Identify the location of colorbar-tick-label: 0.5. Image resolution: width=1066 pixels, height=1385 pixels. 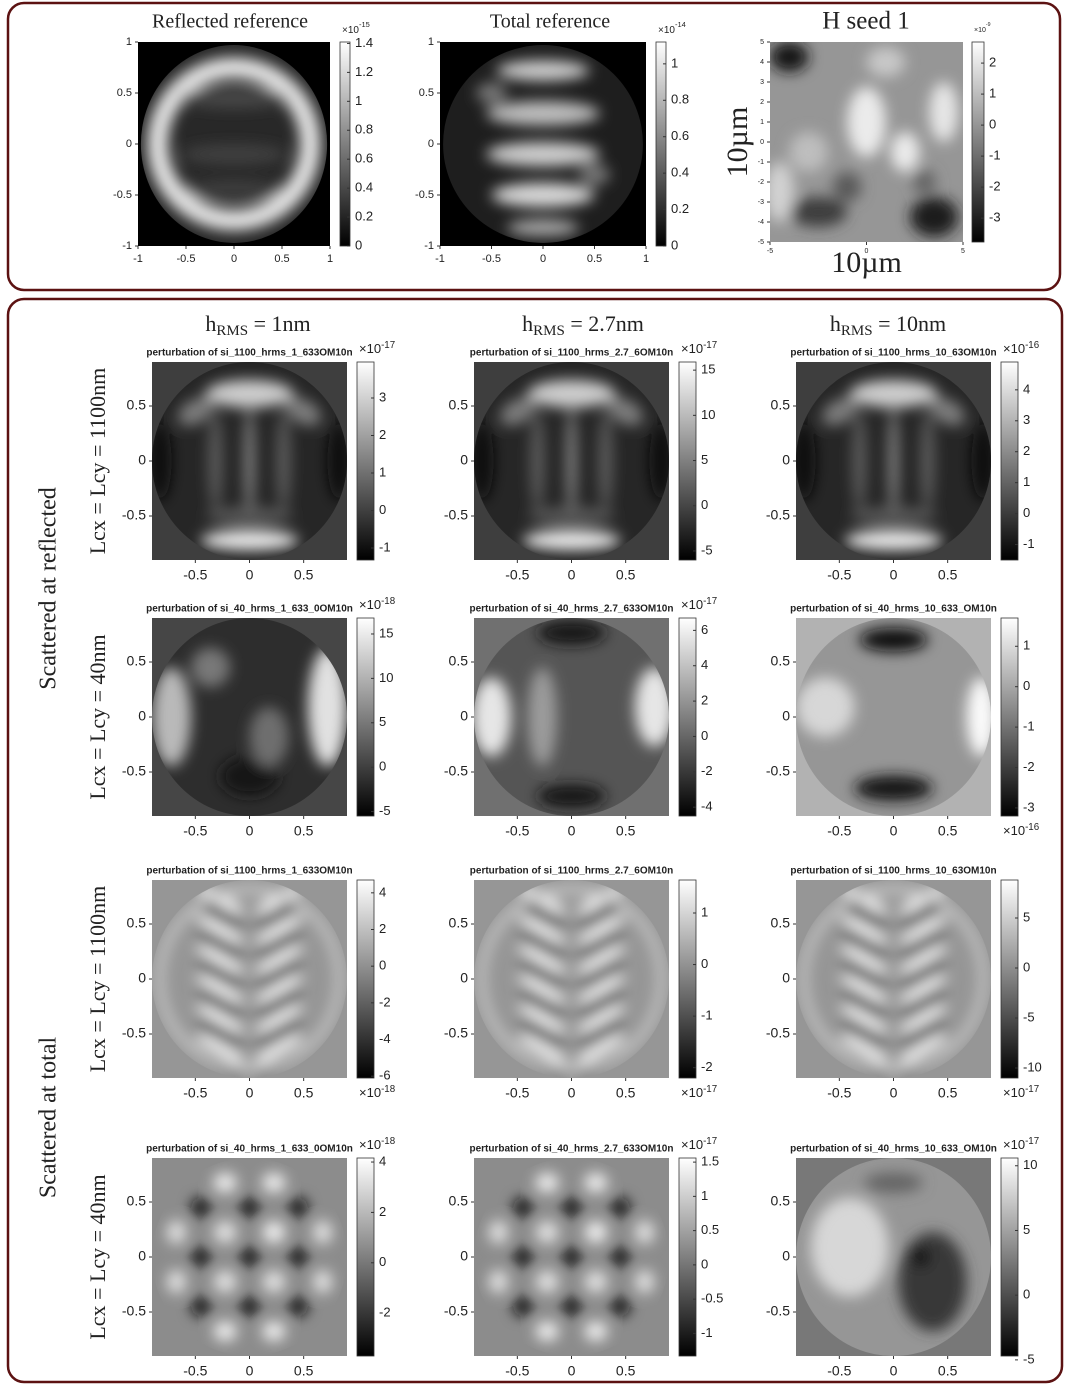
(710, 1229).